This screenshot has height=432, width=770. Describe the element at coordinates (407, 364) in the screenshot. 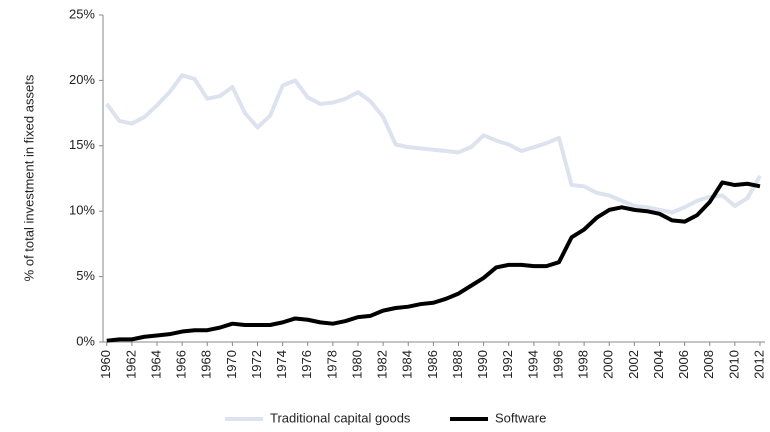

I see `x-tick-label: 1984` at that location.